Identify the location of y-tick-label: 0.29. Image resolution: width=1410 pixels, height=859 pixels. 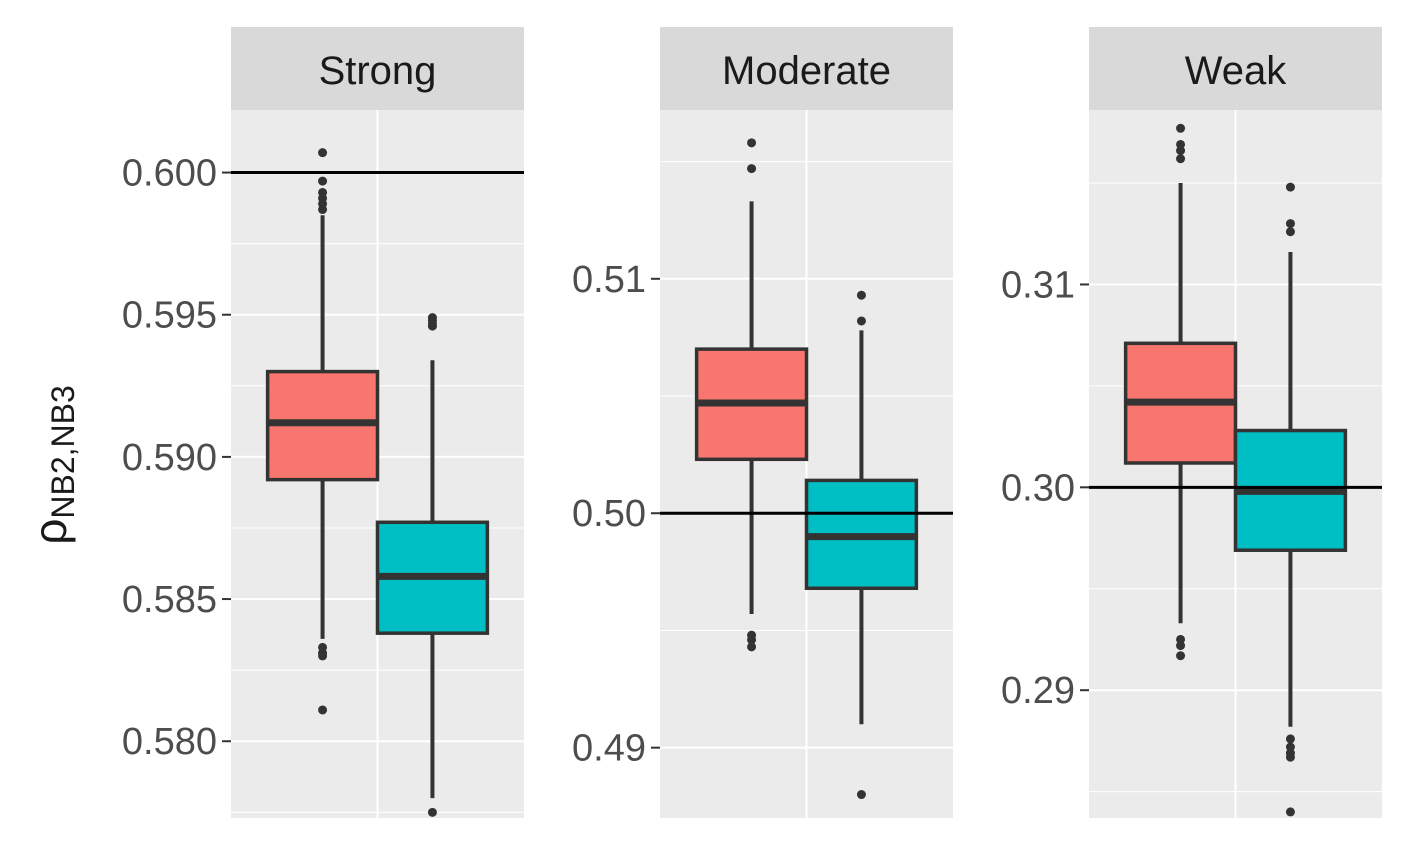
(1038, 691).